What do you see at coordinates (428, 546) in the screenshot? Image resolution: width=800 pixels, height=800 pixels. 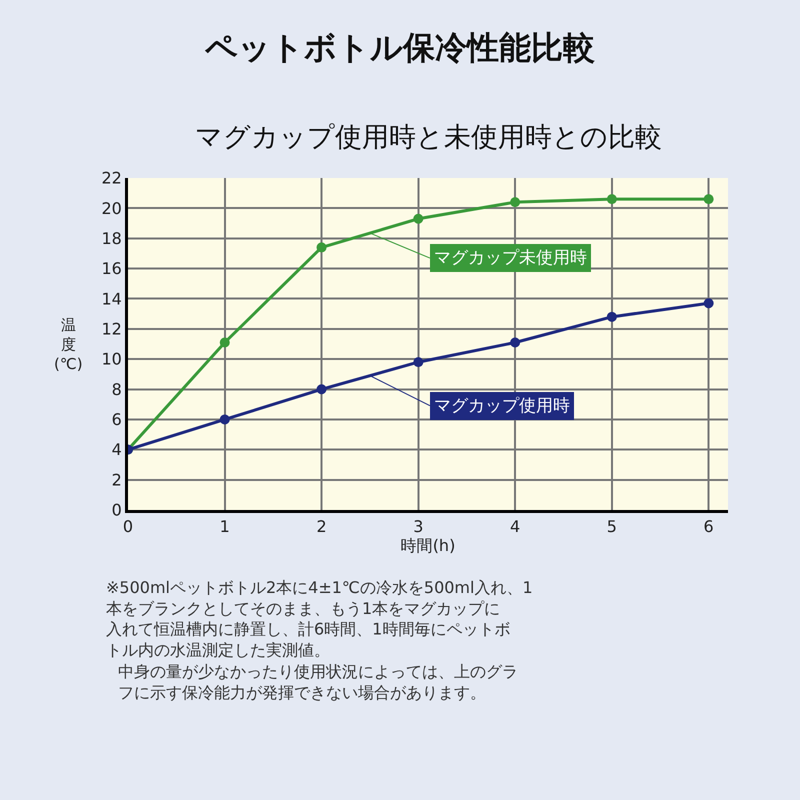 I see `x-axis-title: 時間(h)` at bounding box center [428, 546].